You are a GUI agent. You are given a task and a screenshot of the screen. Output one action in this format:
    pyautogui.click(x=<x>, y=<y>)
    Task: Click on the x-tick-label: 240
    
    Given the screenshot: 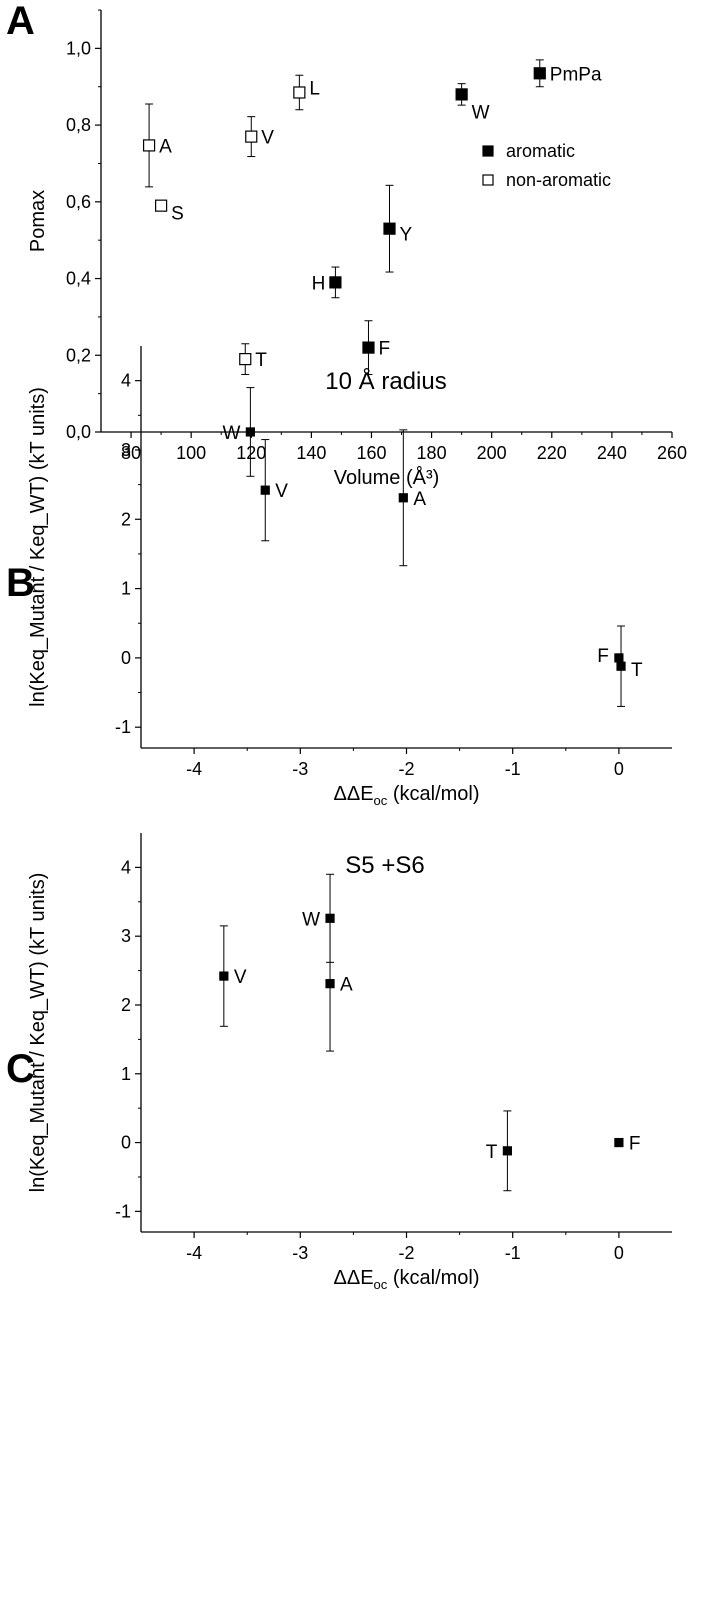 What is the action you would take?
    pyautogui.click(x=612, y=453)
    